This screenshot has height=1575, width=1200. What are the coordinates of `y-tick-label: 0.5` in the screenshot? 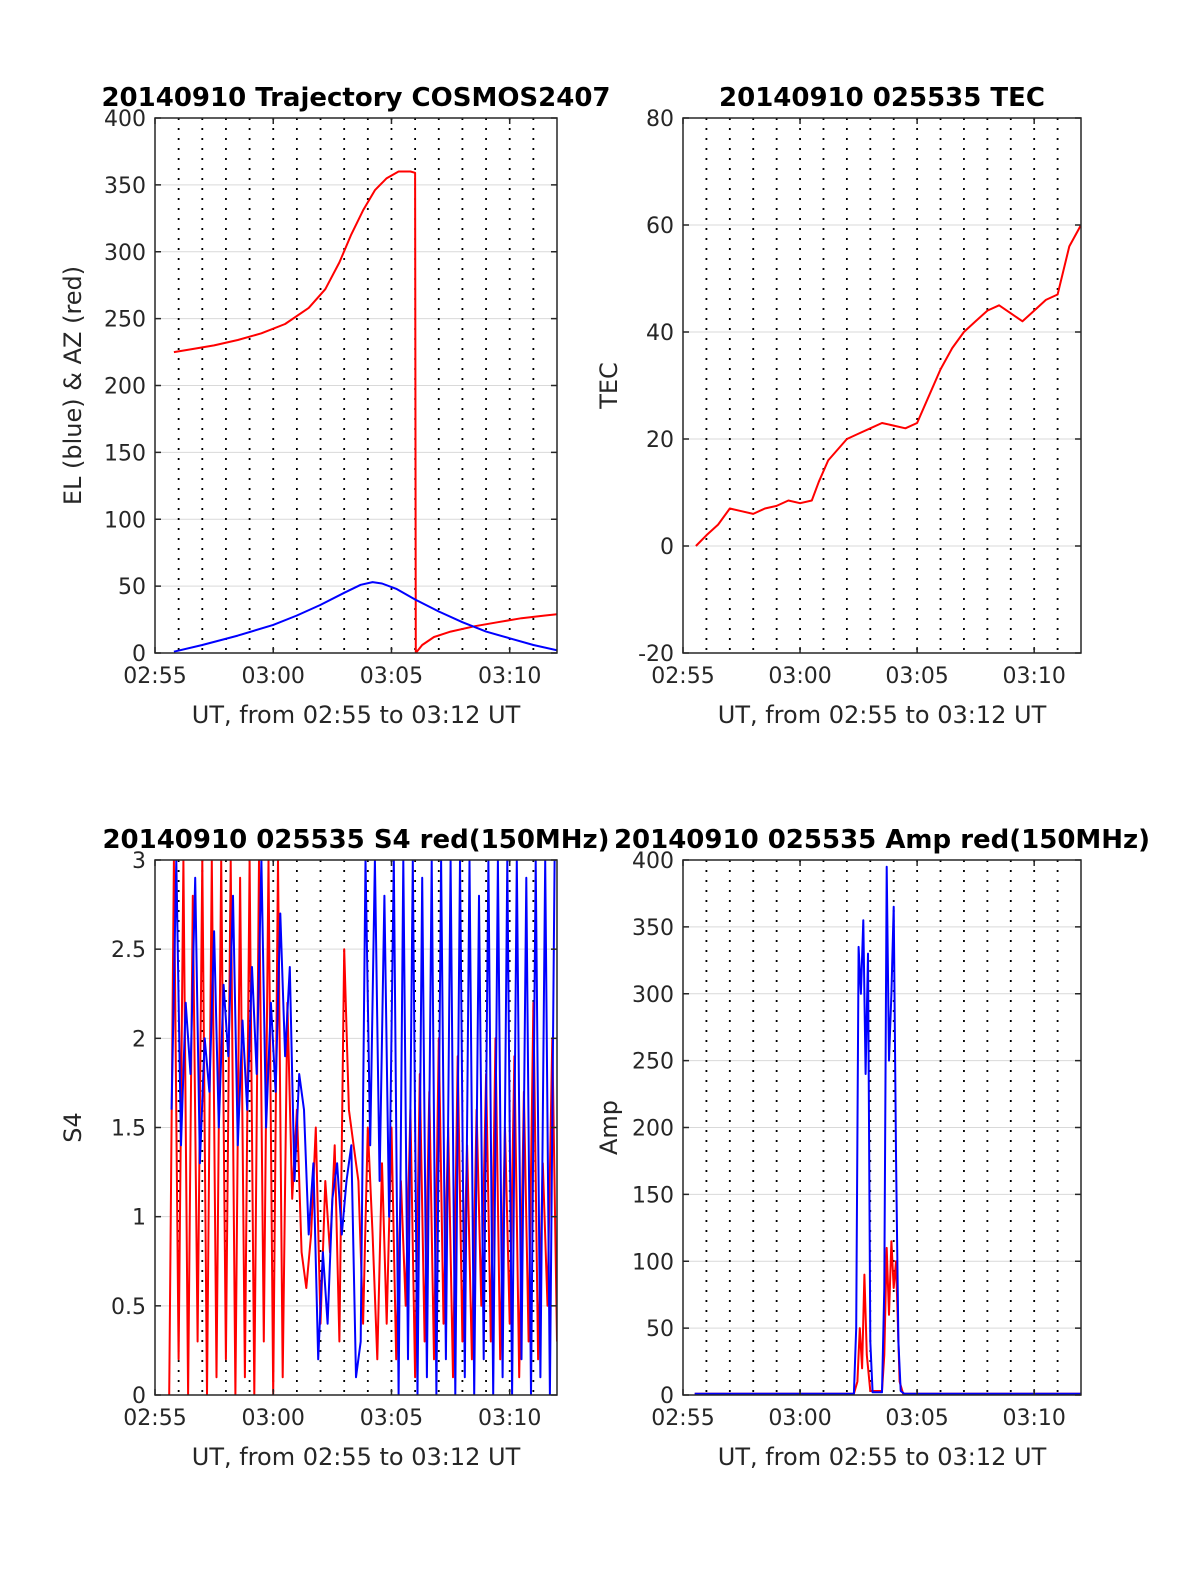 It's located at (128, 1307).